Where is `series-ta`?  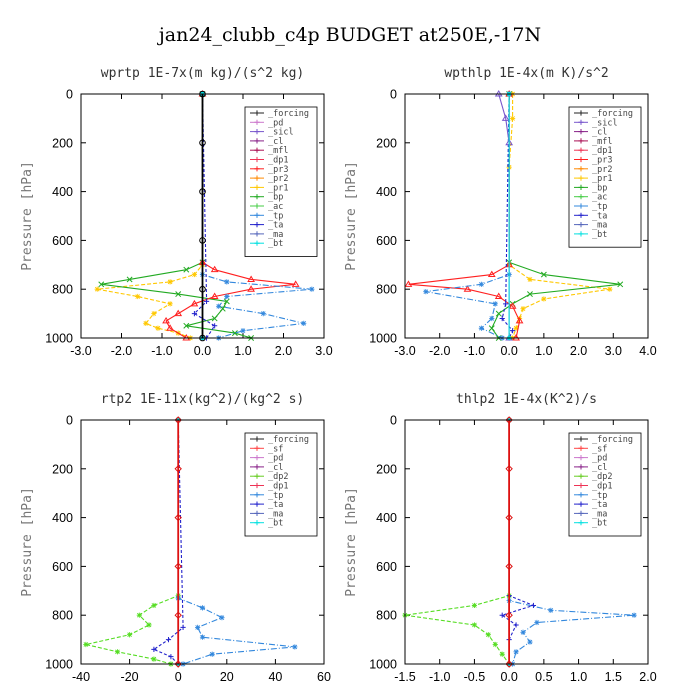 series-ta is located at coordinates (518, 542).